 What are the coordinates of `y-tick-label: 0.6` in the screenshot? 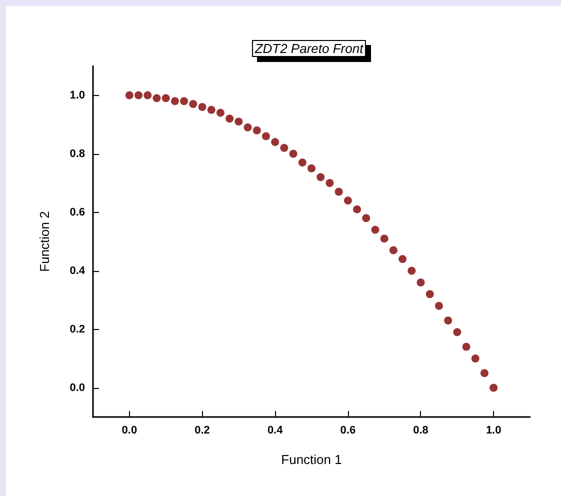 It's located at (77, 212).